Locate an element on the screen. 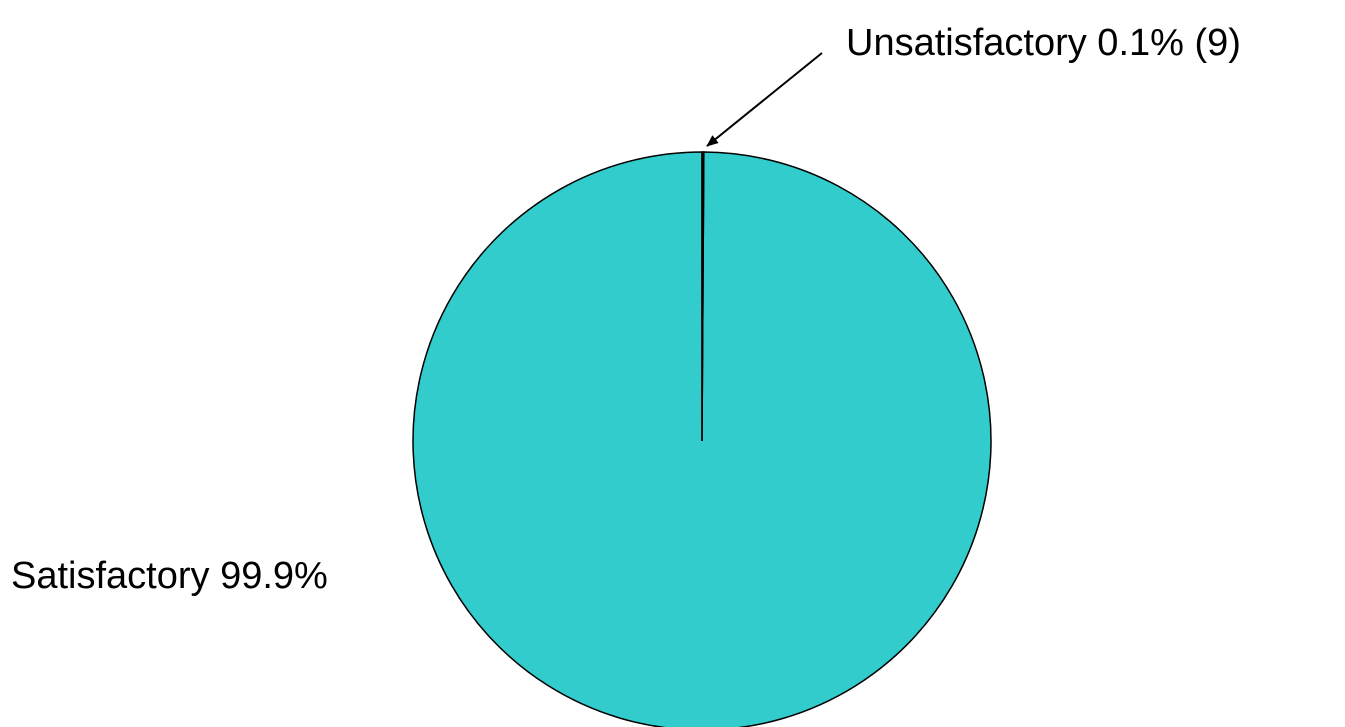  annotation-arrow is located at coordinates (764, 99).